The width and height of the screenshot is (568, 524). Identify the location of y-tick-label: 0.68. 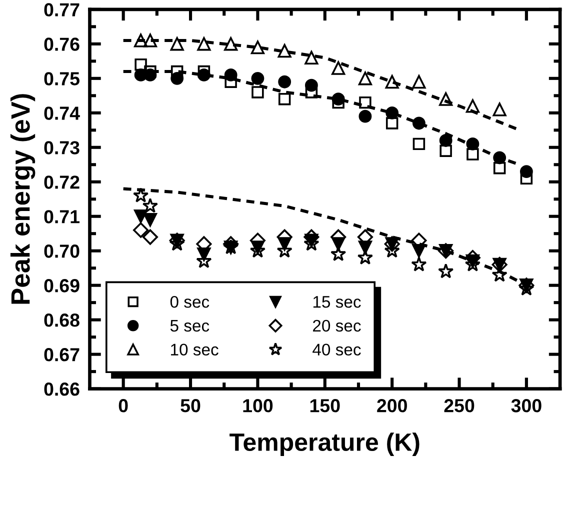
(62, 320).